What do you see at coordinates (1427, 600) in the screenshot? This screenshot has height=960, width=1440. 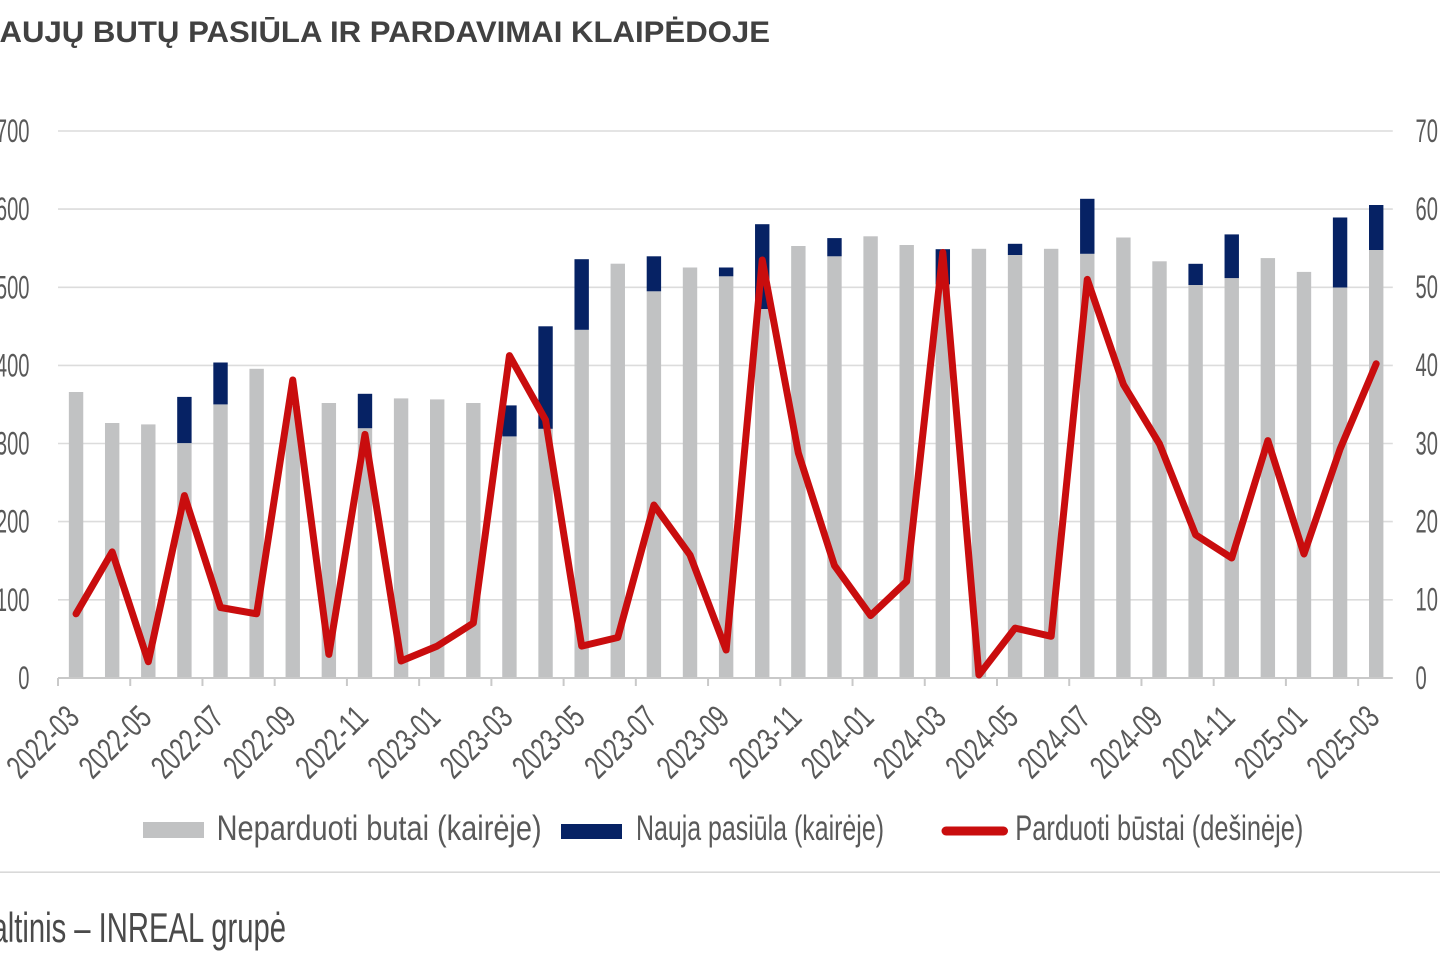 I see `svg-text: 10` at bounding box center [1427, 600].